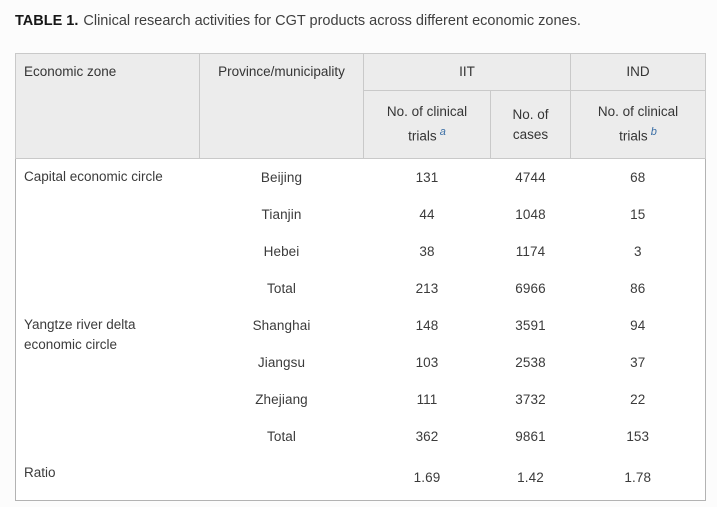 This screenshot has width=717, height=507. What do you see at coordinates (47, 21) in the screenshot?
I see `table-caption-label: TABLE 1.` at bounding box center [47, 21].